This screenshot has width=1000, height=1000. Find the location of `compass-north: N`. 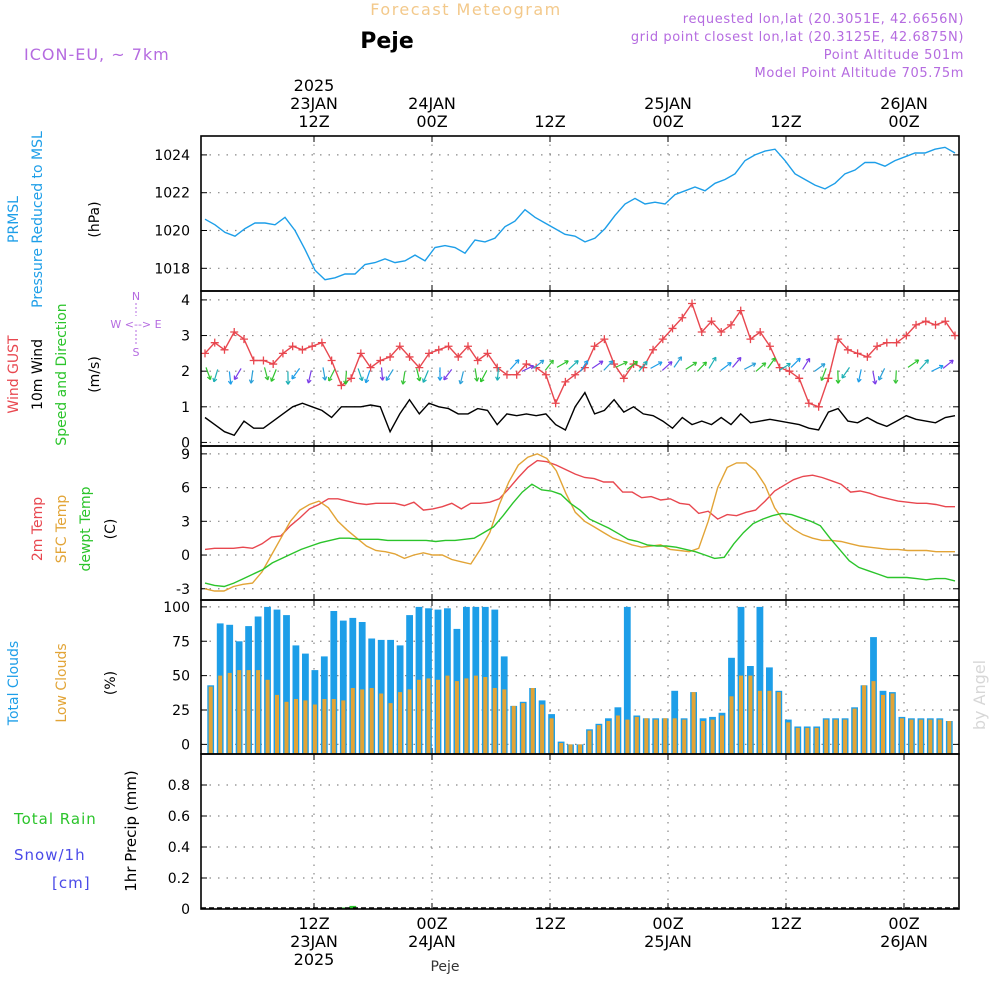

compass-north: N is located at coordinates (136, 296).